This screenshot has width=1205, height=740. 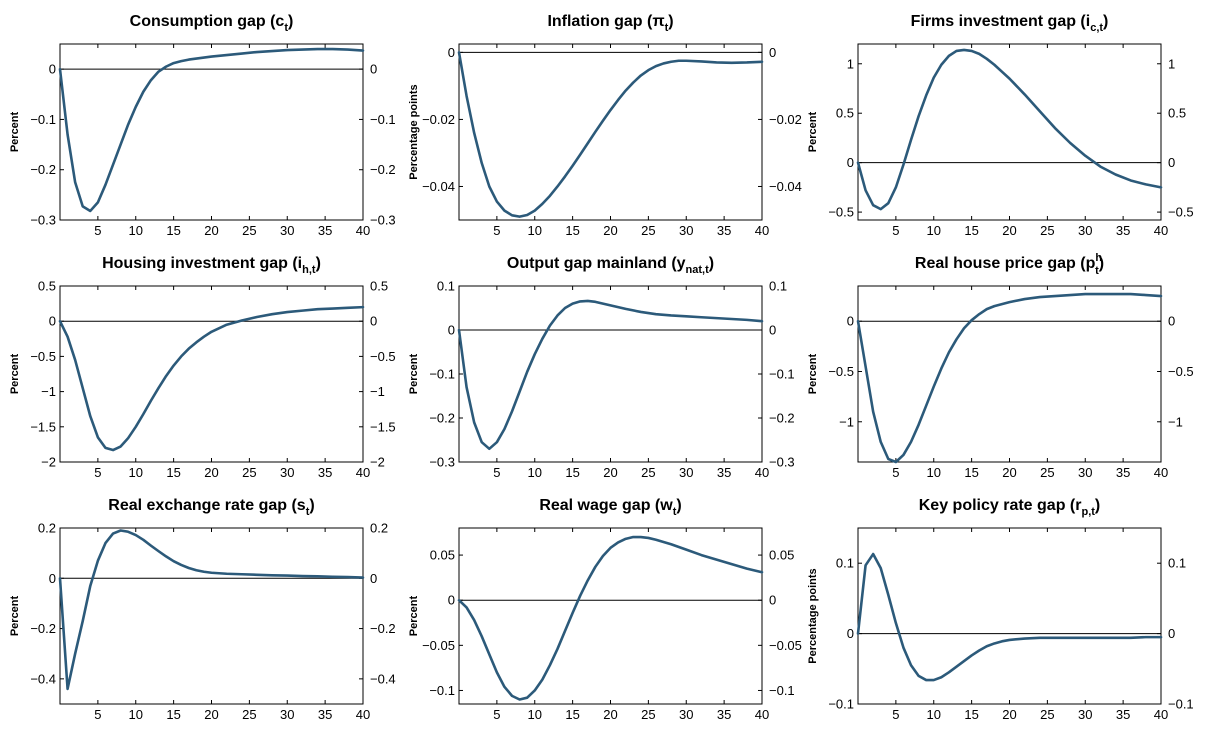 I want to click on y-tick-label-right: −0.3, so click(x=383, y=220).